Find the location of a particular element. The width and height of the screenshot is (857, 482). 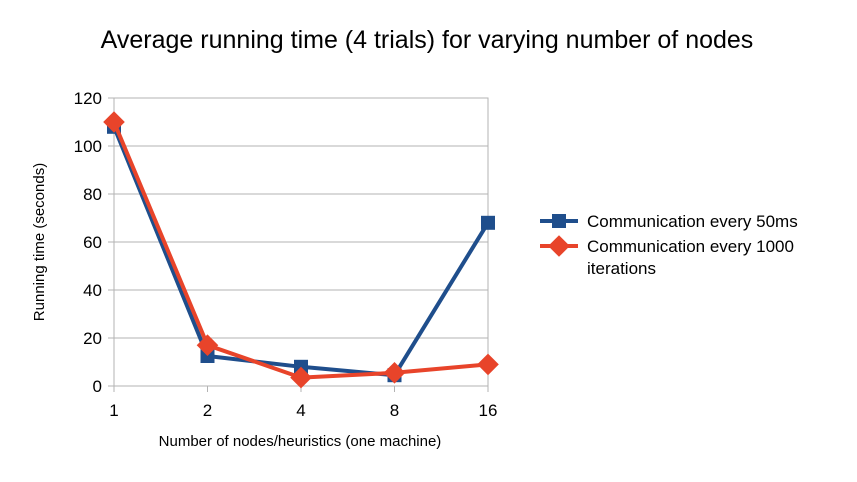

y-axis: 0 20 40 60 80 100 120 is located at coordinates (94, 242).